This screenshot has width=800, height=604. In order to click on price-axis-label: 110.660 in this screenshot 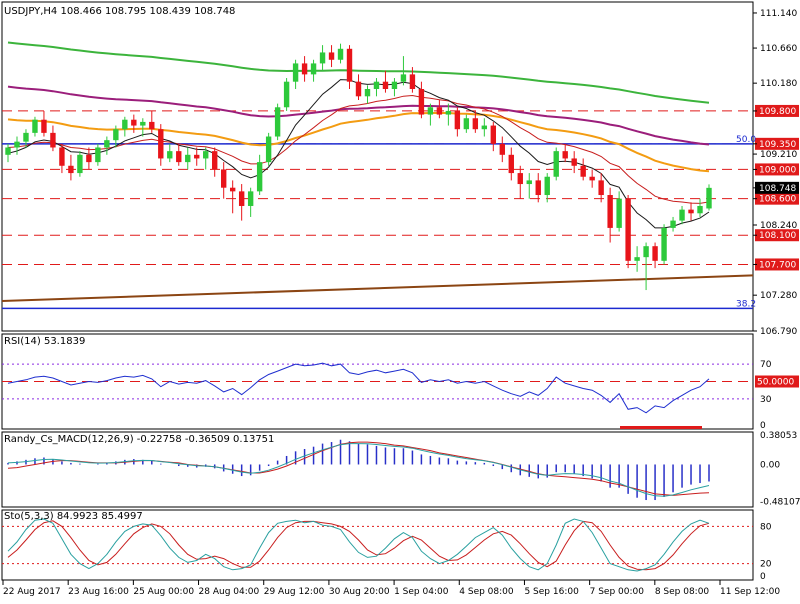, I will do `click(778, 49)`.